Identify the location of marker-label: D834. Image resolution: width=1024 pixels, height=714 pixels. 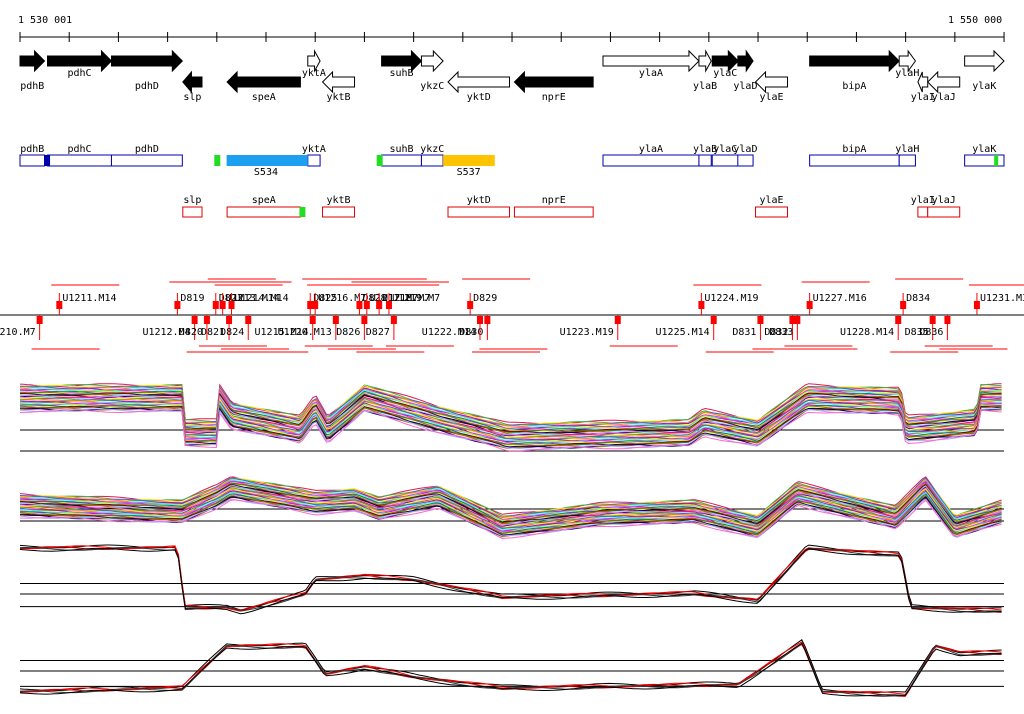
(918, 298).